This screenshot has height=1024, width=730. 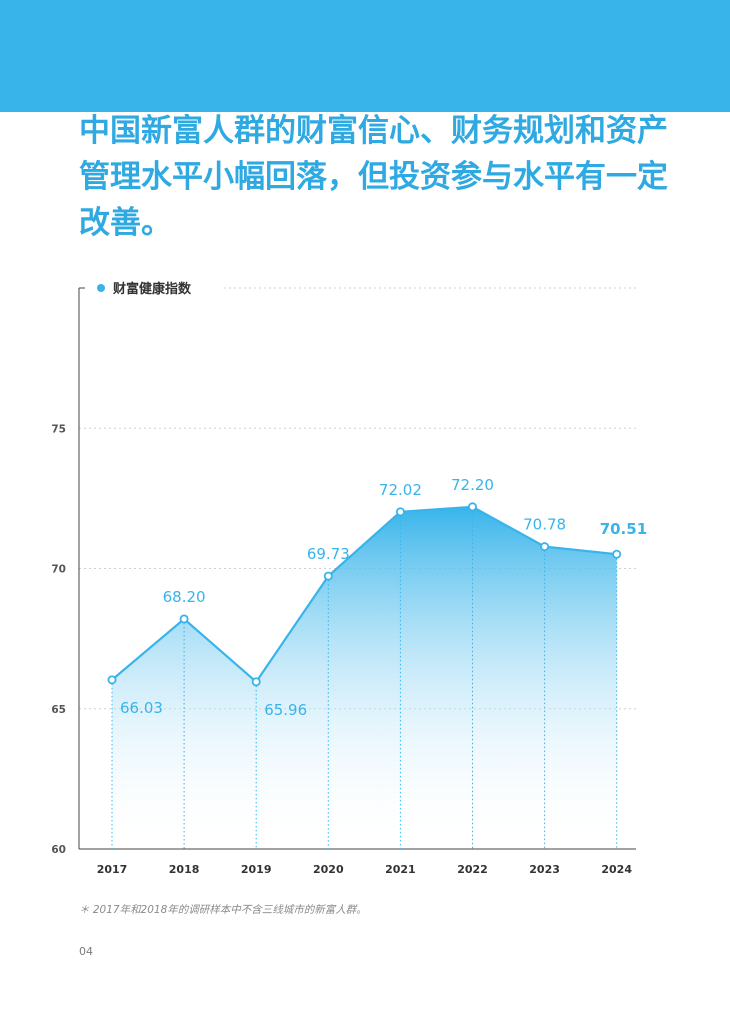 What do you see at coordinates (373, 177) in the screenshot?
I see `headline-line-2: 管理水平小幅回落，但投资参与水平有一定` at bounding box center [373, 177].